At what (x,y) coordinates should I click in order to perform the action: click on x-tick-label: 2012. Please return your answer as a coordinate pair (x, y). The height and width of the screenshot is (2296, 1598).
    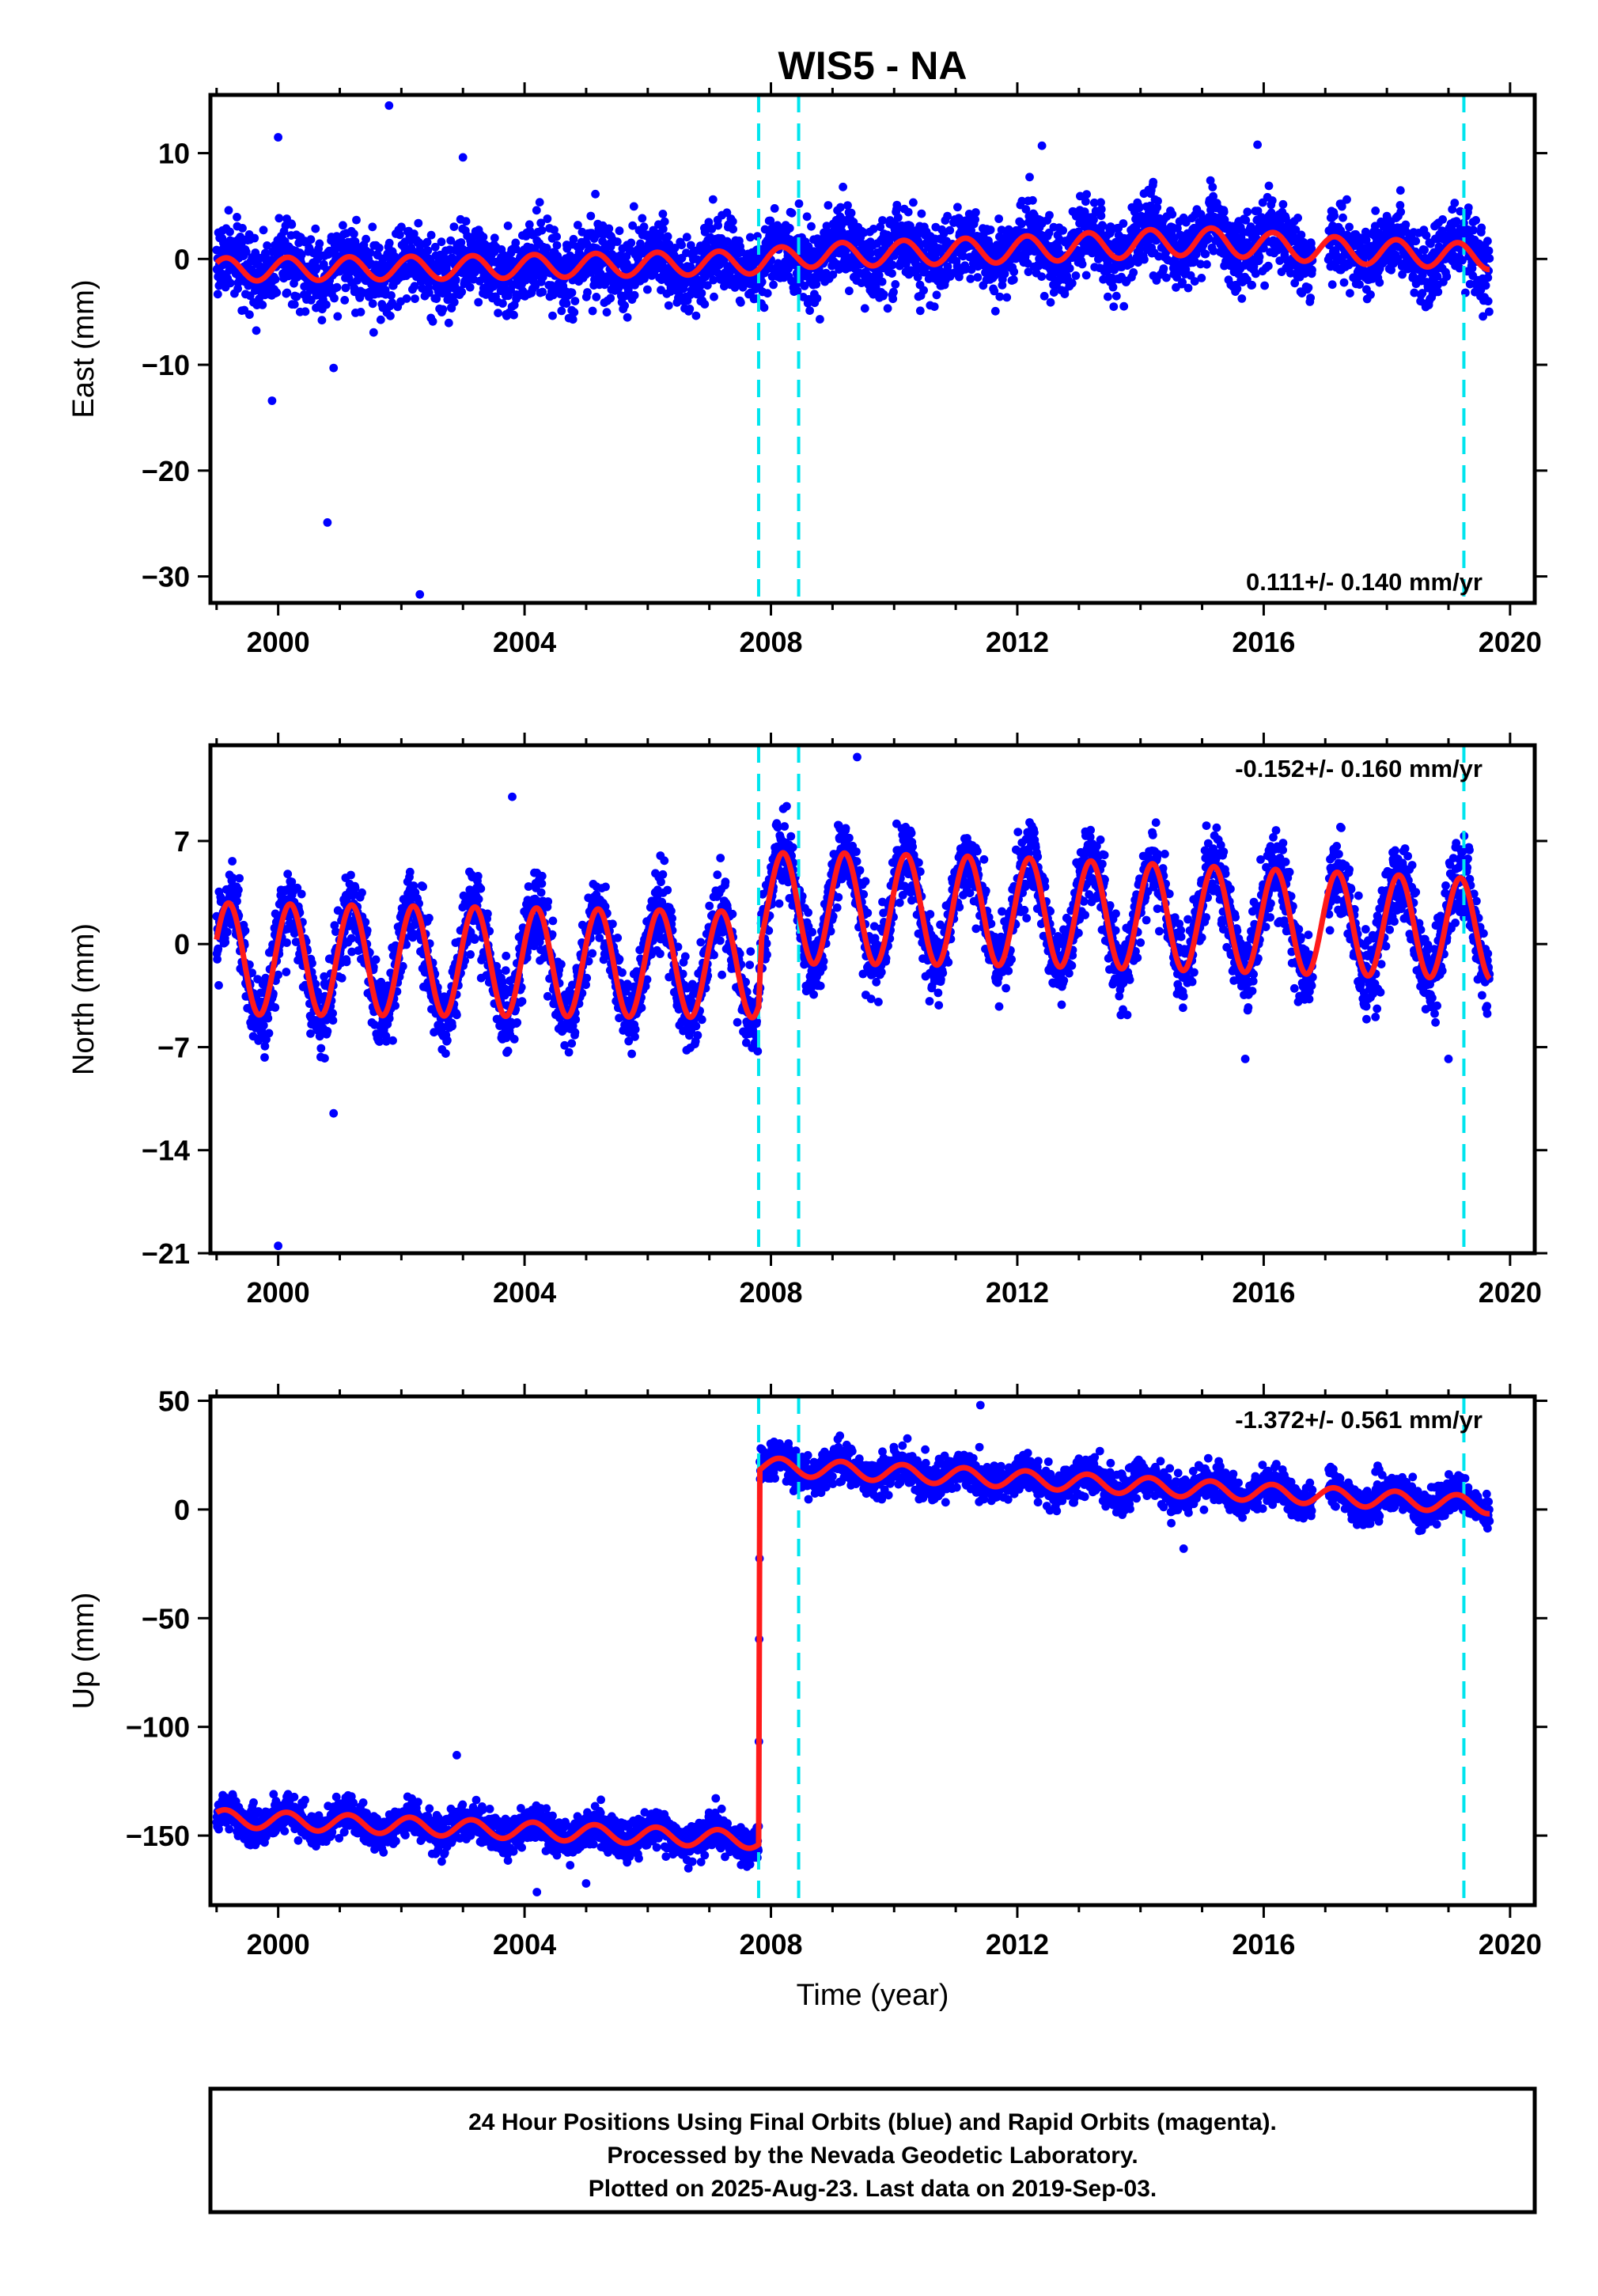
    Looking at the image, I should click on (1018, 642).